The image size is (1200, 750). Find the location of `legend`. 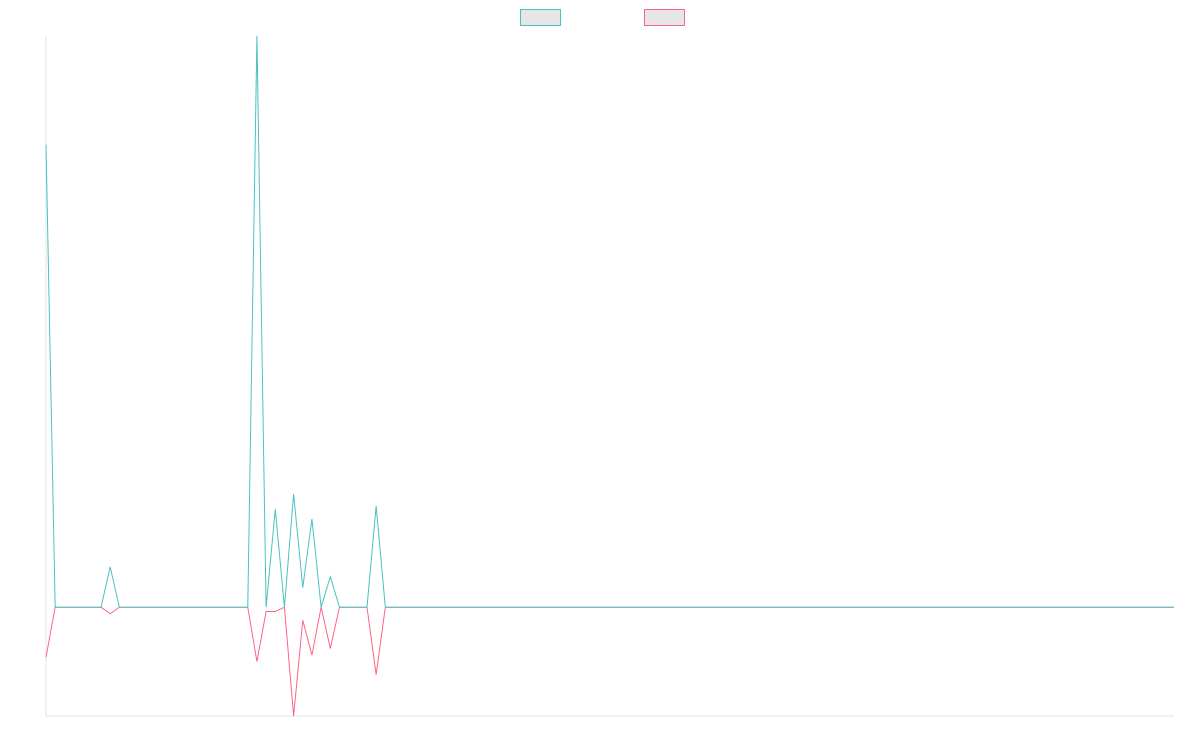

legend is located at coordinates (602, 17).